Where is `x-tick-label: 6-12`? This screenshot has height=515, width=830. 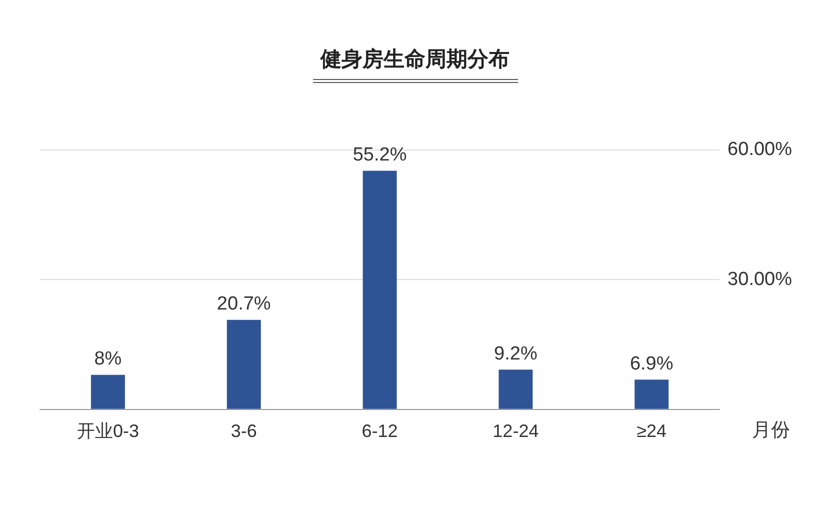
x-tick-label: 6-12 is located at coordinates (380, 431).